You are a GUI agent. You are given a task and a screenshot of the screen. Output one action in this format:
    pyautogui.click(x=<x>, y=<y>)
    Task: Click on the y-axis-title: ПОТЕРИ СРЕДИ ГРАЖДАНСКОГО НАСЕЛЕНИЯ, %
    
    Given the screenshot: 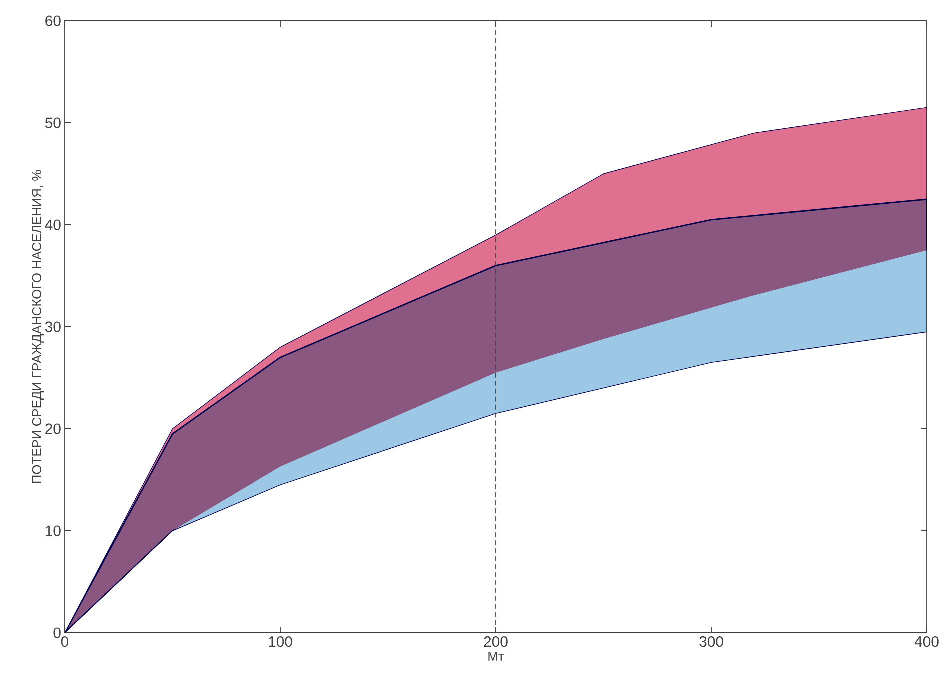 What is the action you would take?
    pyautogui.click(x=38, y=327)
    